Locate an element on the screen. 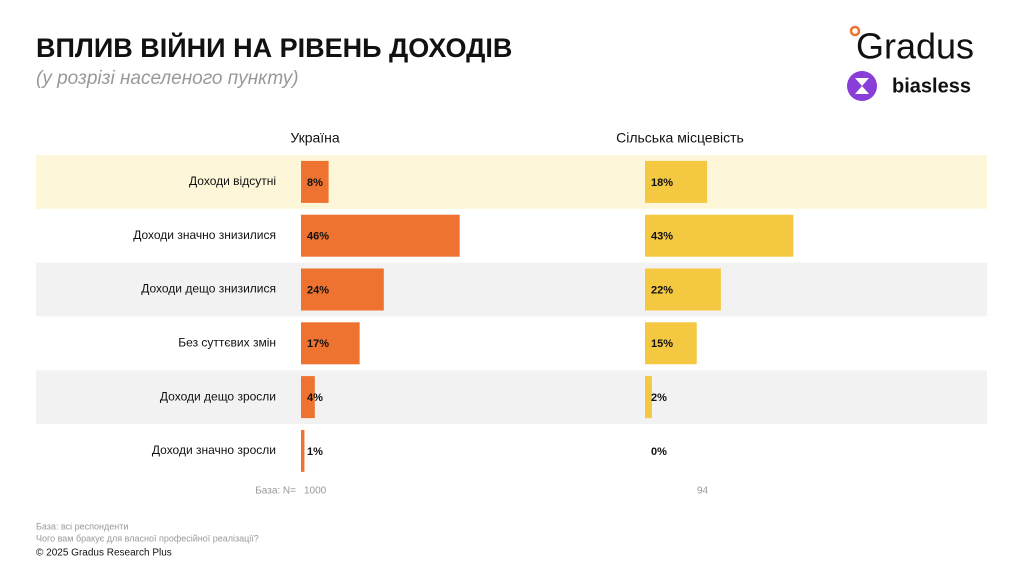  value-label: 24% is located at coordinates (318, 290).